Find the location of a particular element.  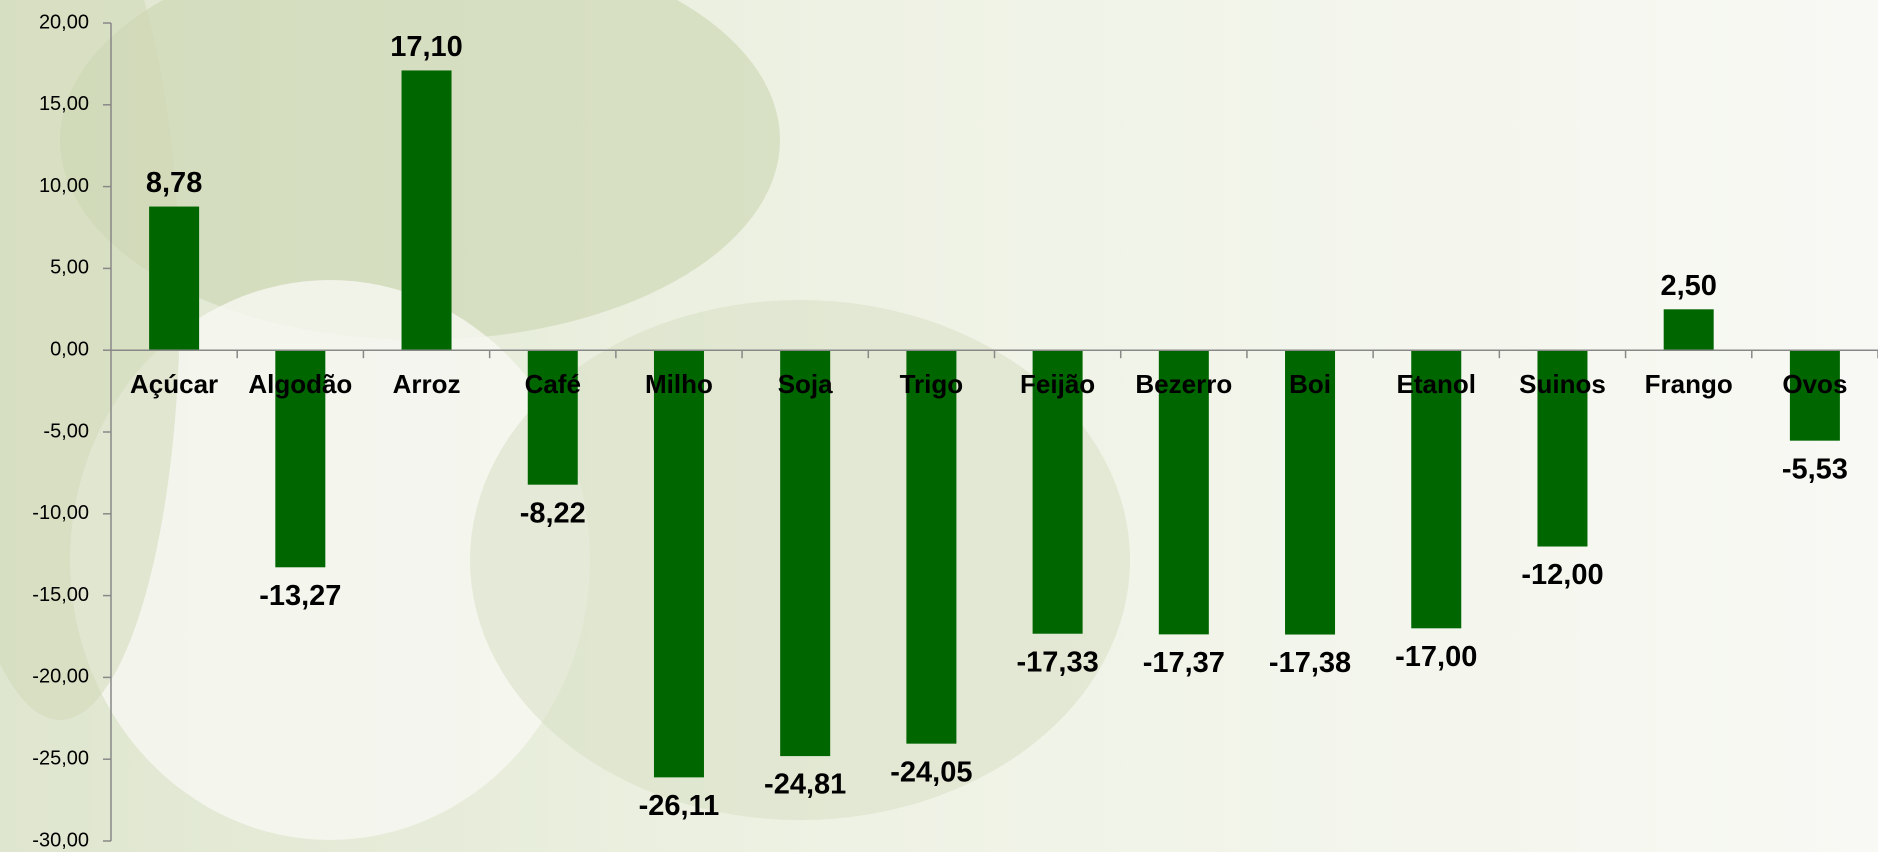

background-shape is located at coordinates (90, 360).